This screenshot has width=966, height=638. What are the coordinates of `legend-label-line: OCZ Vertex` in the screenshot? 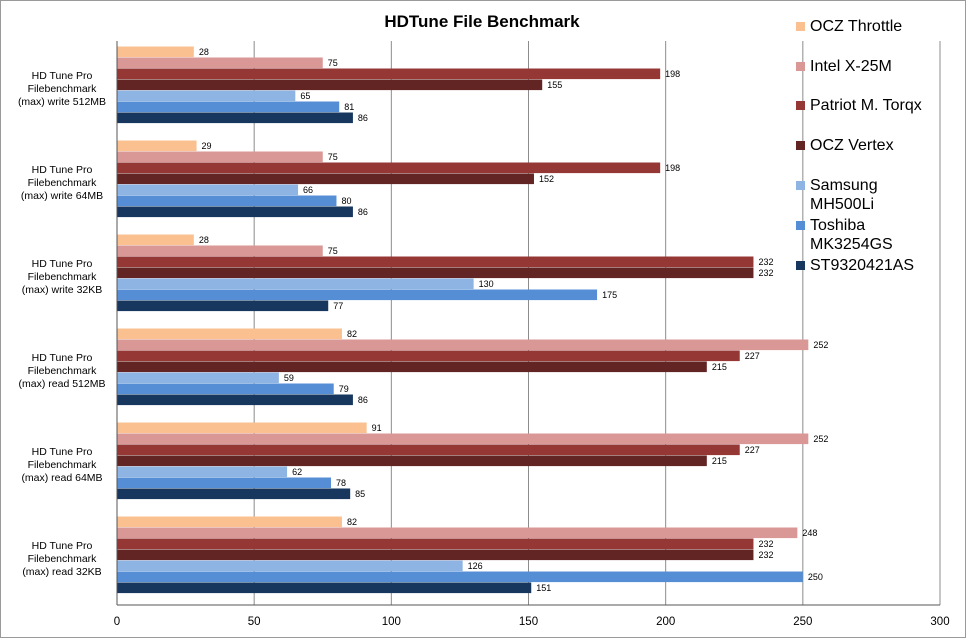 It's located at (852, 145).